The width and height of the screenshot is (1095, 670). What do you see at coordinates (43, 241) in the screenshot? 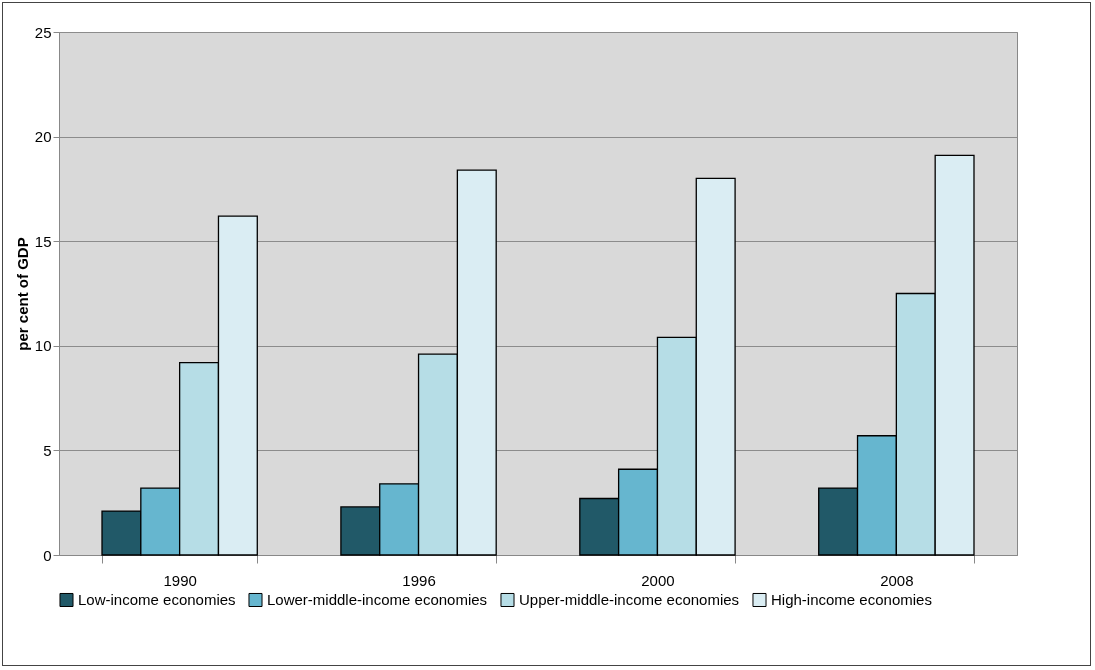
I see `y-tick-label: 15` at bounding box center [43, 241].